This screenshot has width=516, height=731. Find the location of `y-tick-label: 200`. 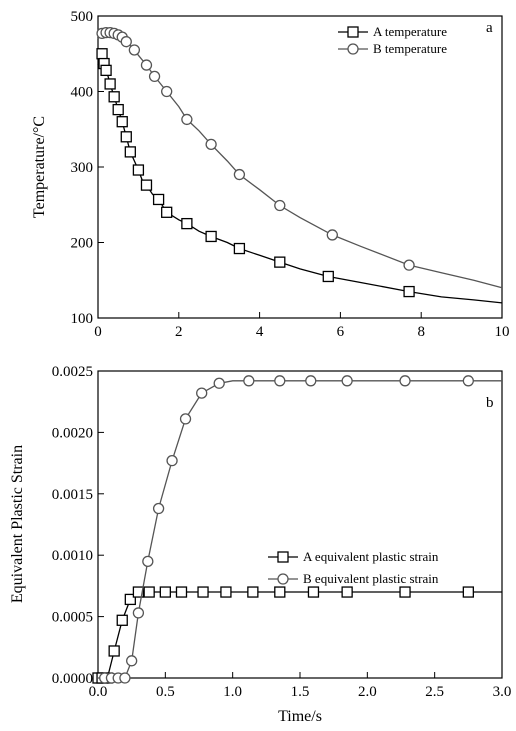

y-tick-label: 200 is located at coordinates (82, 244).